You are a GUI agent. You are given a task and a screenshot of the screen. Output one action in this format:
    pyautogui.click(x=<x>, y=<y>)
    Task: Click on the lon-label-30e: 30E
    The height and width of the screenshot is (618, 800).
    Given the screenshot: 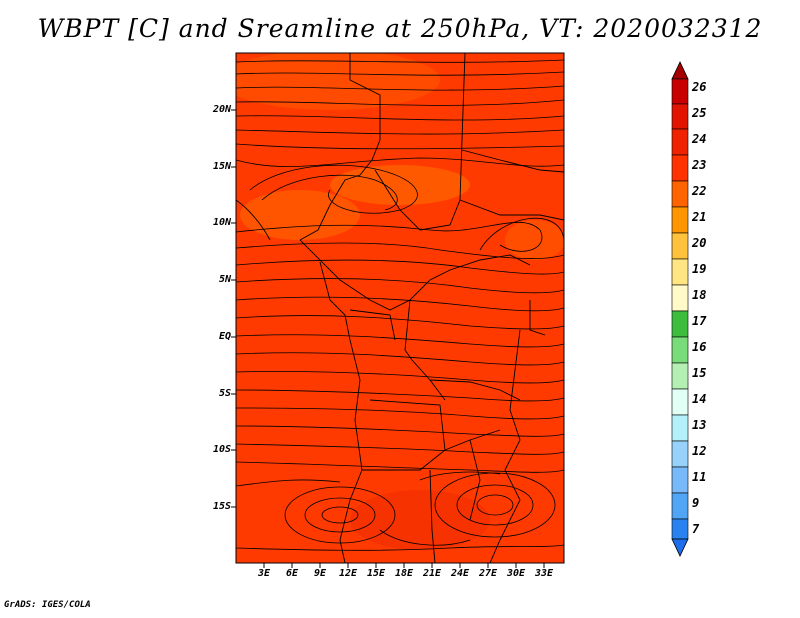 What is the action you would take?
    pyautogui.click(x=516, y=573)
    